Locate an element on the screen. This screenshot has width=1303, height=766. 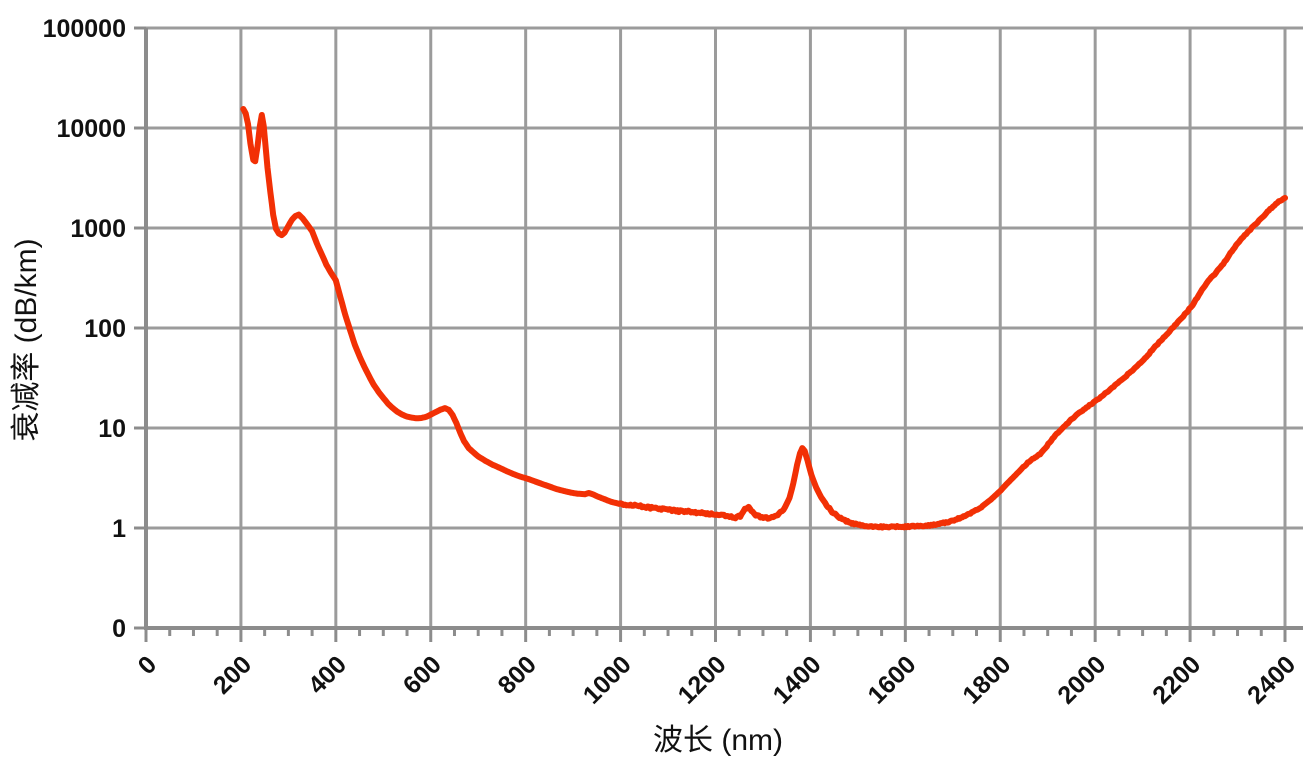
x-tick-label: 600 is located at coordinates (422, 674).